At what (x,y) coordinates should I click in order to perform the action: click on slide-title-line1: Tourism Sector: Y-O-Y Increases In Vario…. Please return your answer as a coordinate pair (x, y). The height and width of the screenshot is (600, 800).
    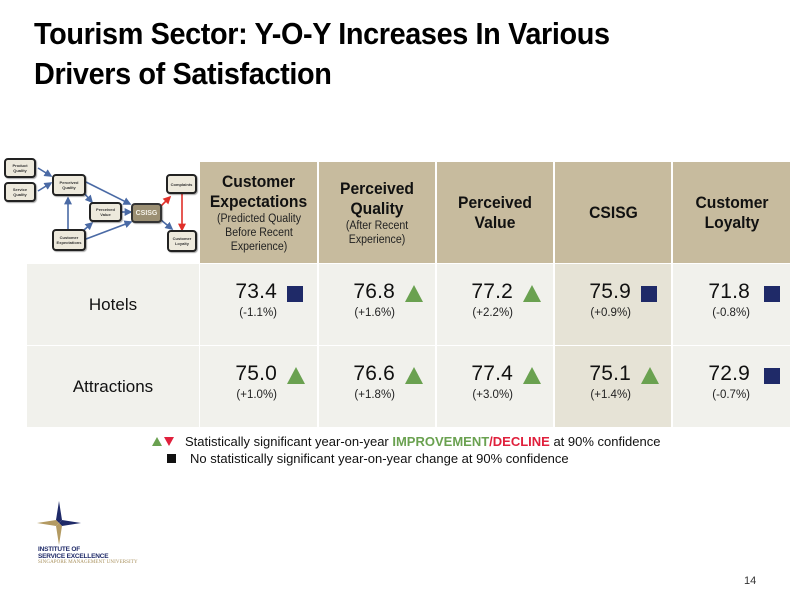
    Looking at the image, I should click on (322, 33).